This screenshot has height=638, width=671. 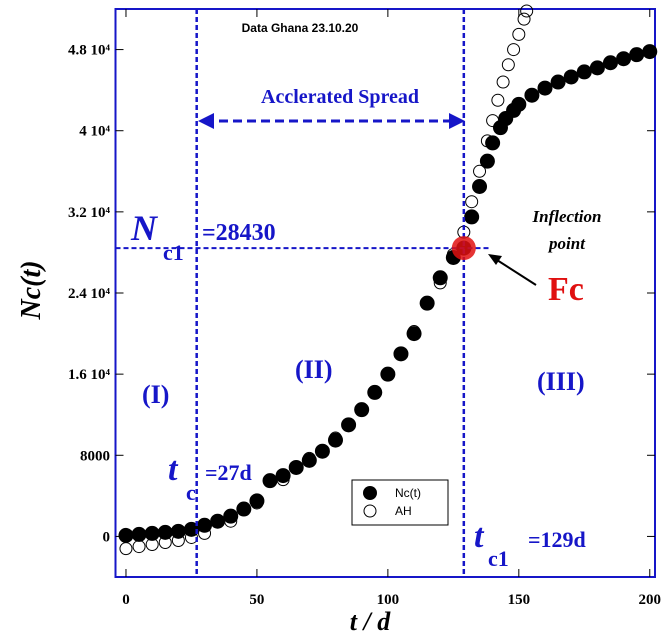 I want to click on x-tick-label: 100, so click(x=388, y=600).